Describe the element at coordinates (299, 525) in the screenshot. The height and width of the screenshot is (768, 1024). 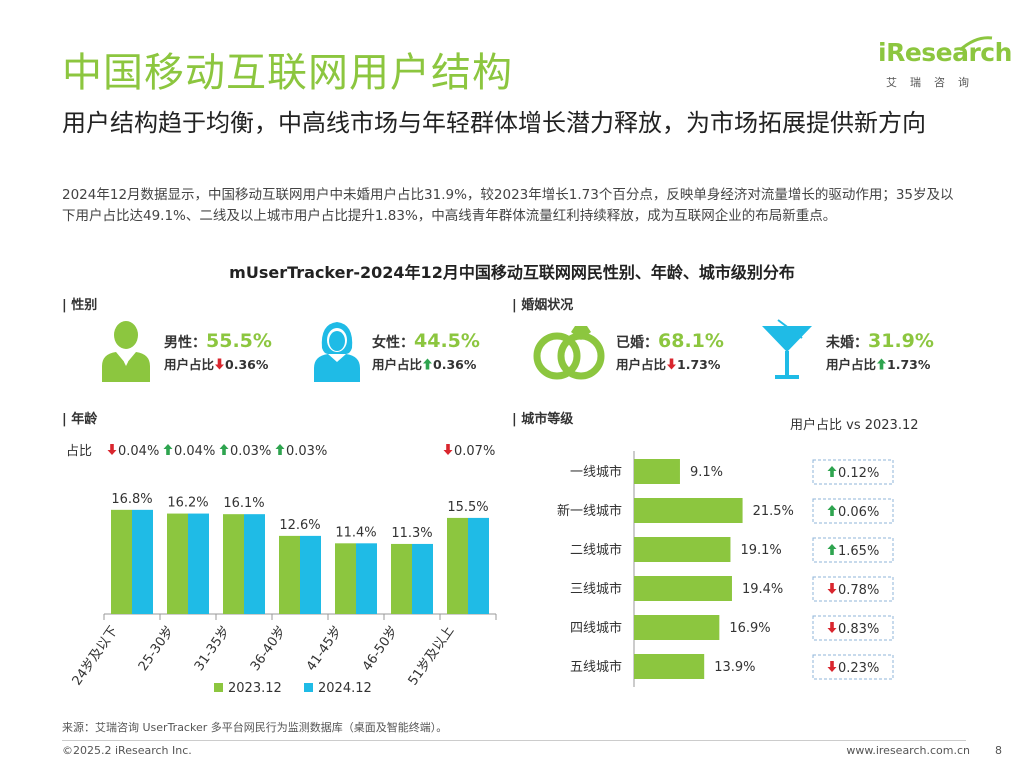
I see `data-label: 12.6%` at that location.